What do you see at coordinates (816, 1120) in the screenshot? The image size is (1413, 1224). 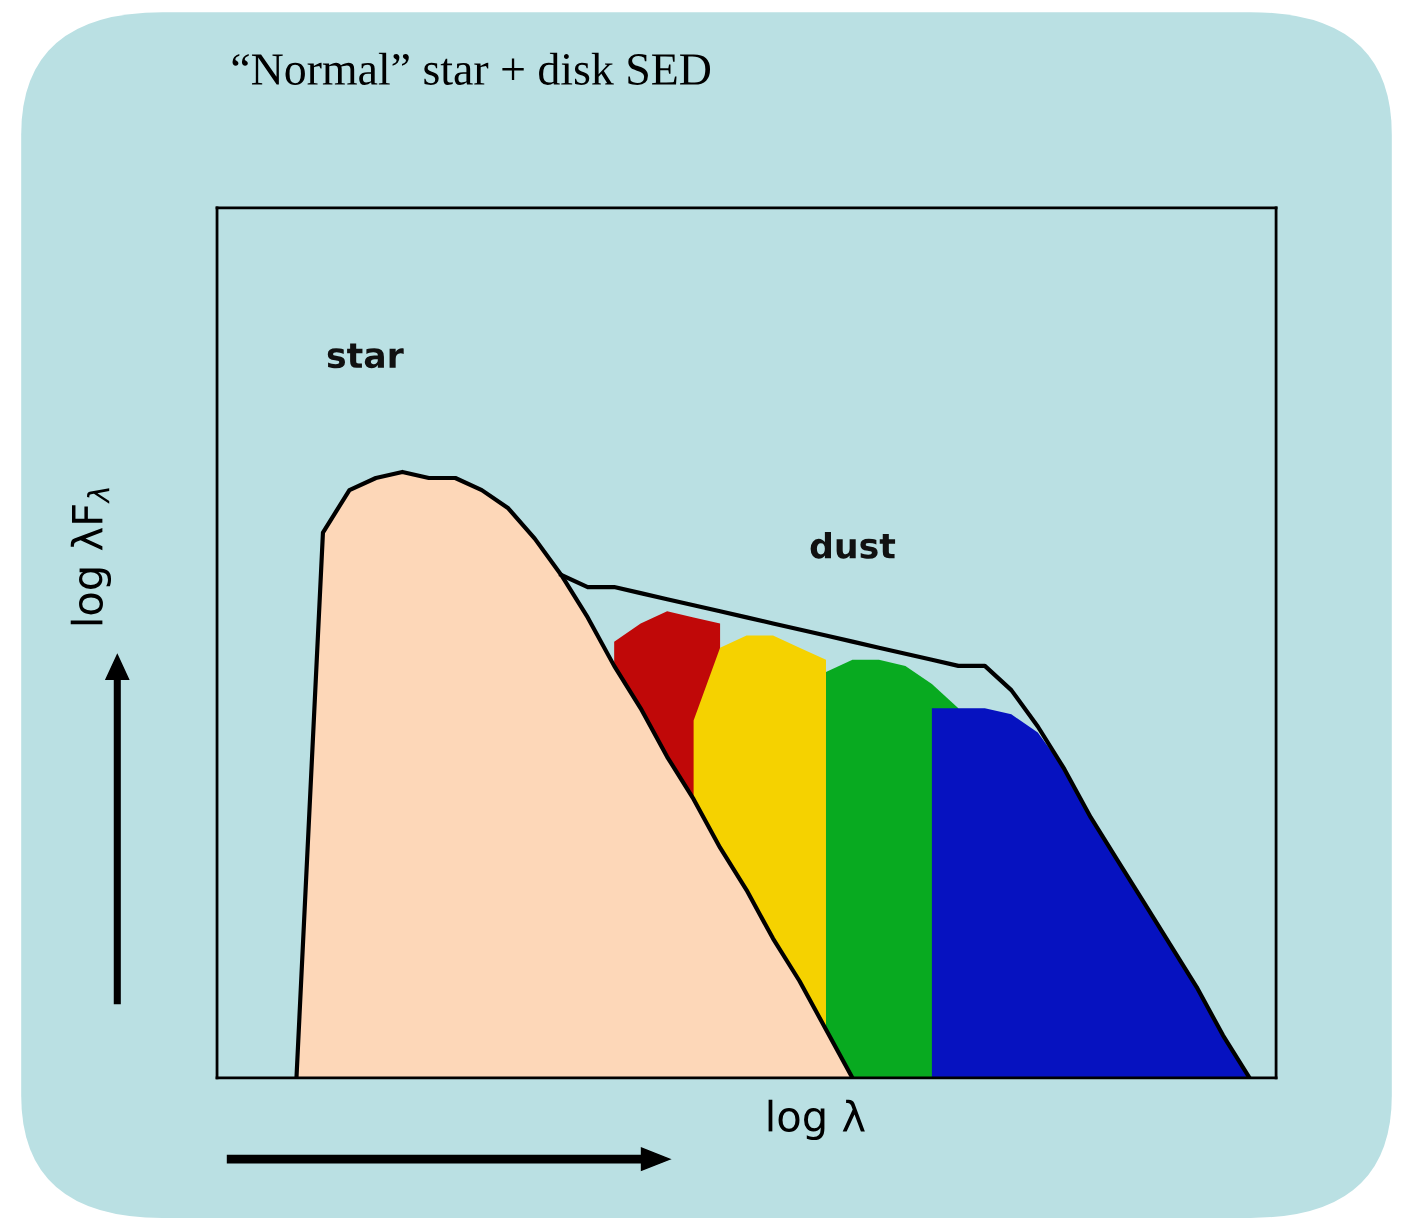 I see `x-axis-title: log λ` at bounding box center [816, 1120].